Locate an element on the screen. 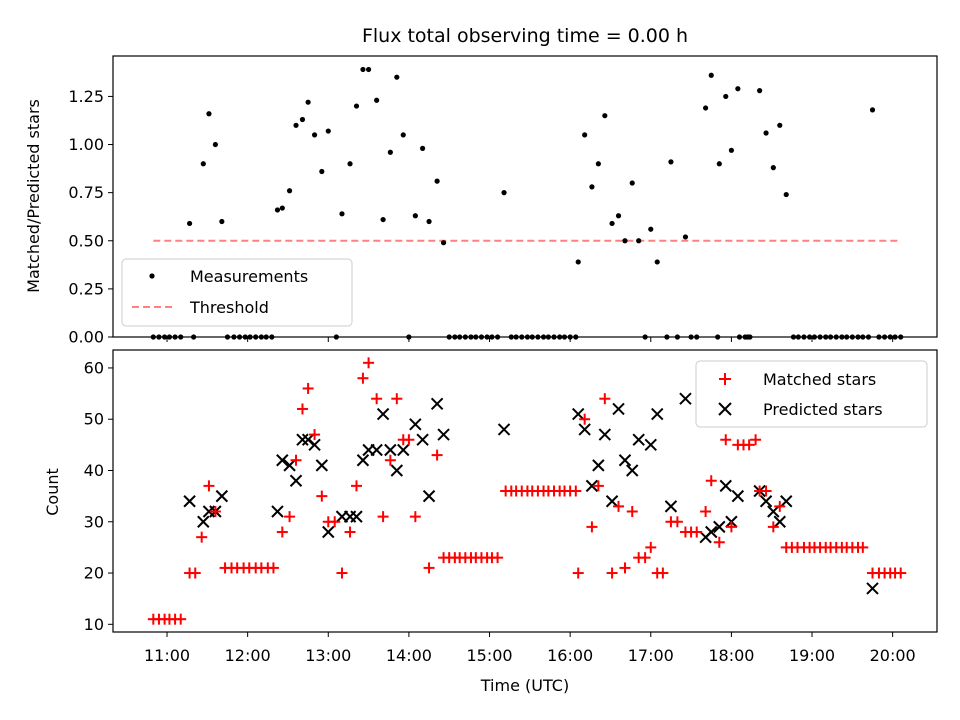  x-tick-label: 15:00 is located at coordinates (489, 655).